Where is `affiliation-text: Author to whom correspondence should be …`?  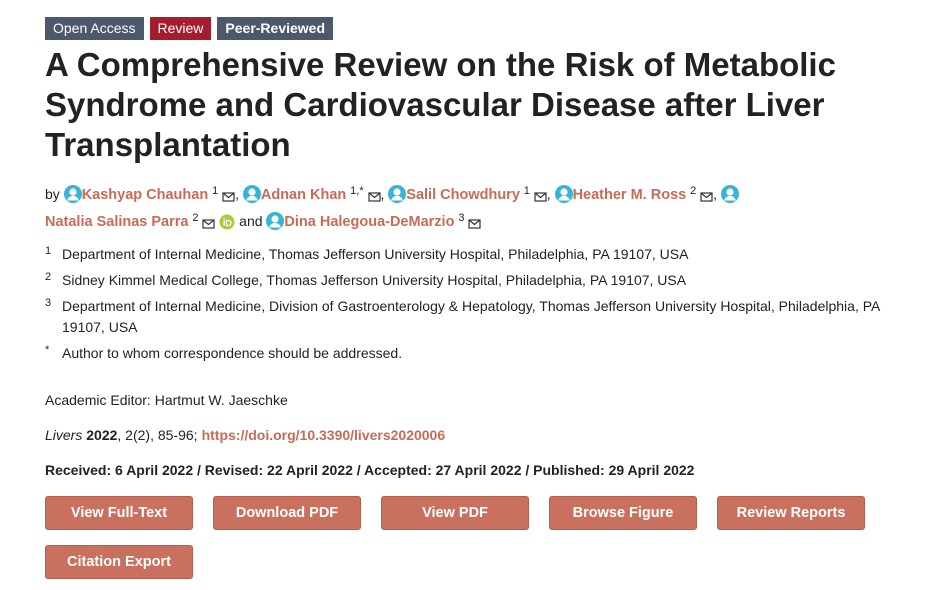 affiliation-text: Author to whom correspondence should be … is located at coordinates (232, 353).